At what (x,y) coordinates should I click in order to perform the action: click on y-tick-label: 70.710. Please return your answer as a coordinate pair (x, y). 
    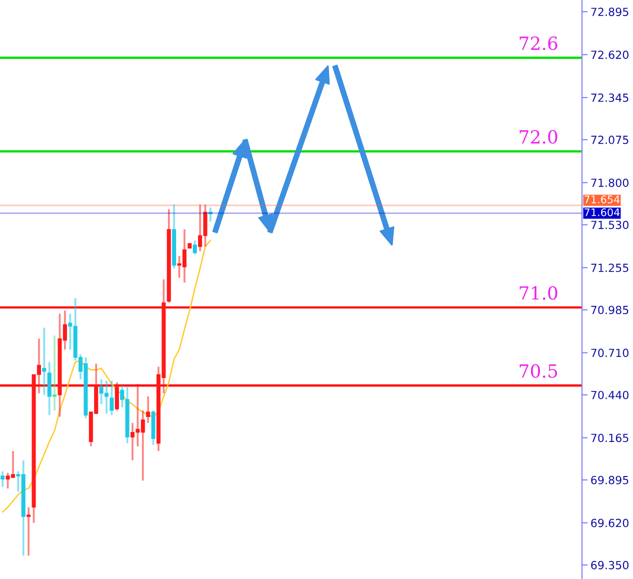
    Looking at the image, I should click on (609, 353).